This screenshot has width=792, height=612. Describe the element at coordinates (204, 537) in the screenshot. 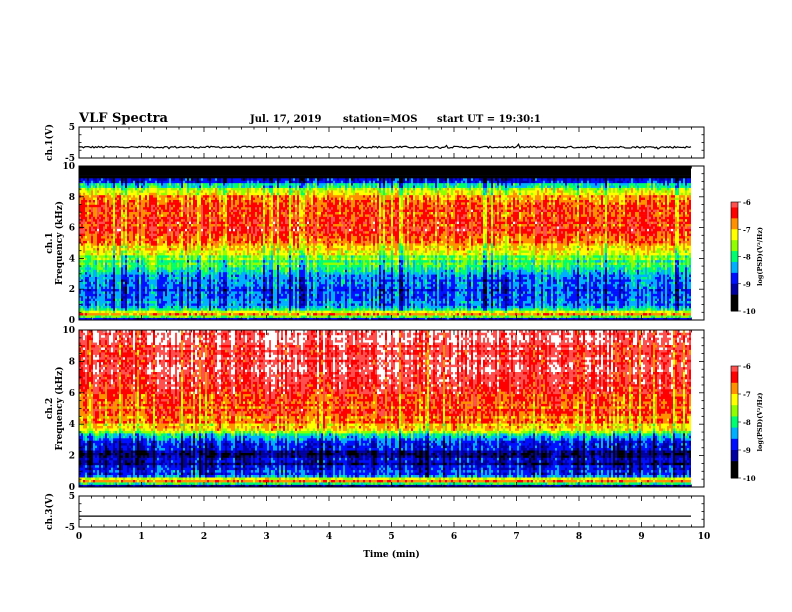

I see `x-tick-label: 2` at that location.